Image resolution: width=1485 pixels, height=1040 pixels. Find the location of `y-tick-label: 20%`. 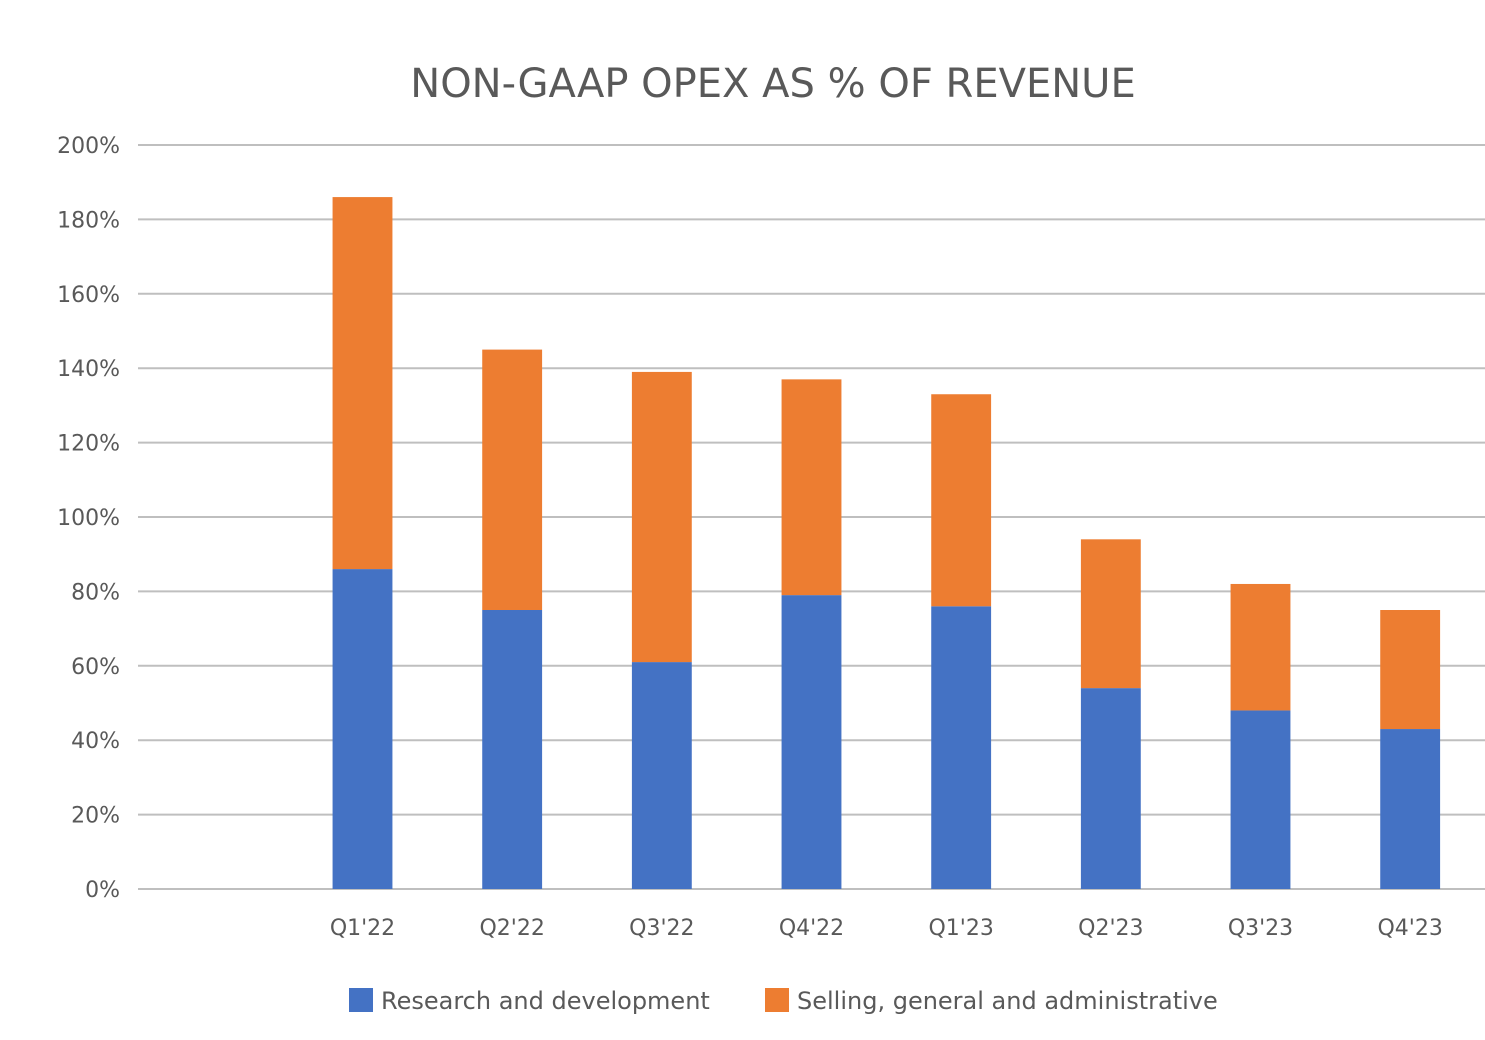

y-tick-label: 20% is located at coordinates (95, 816).